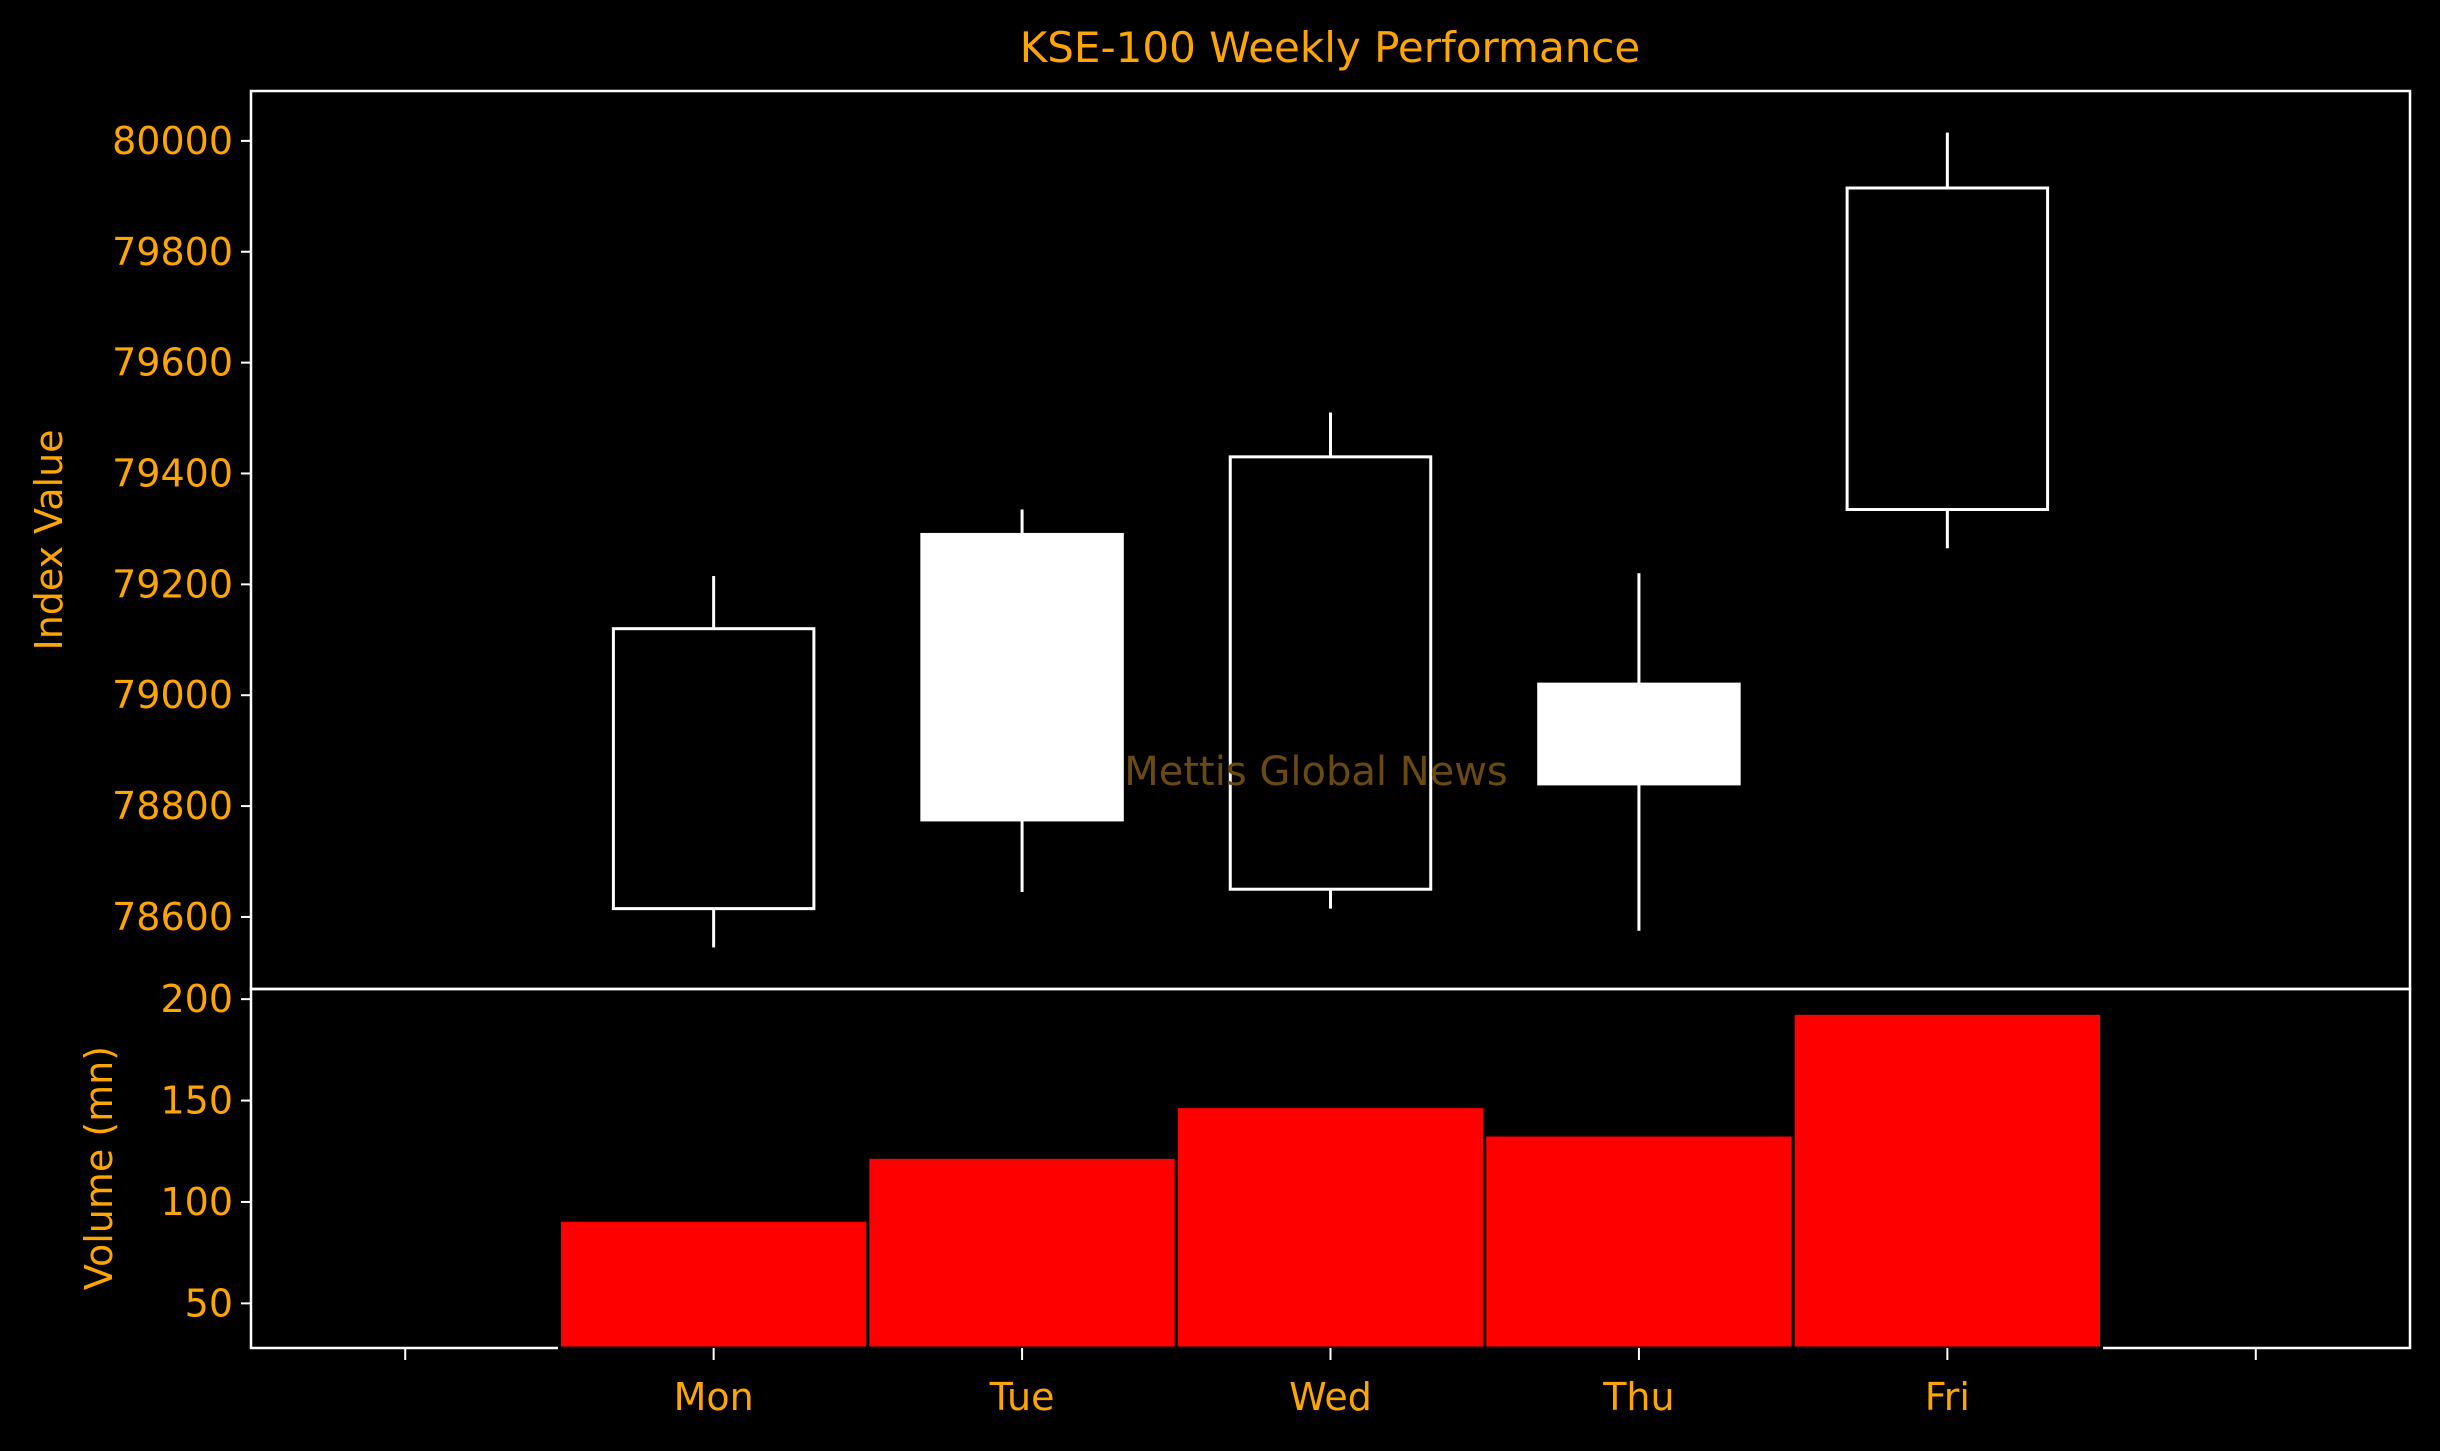 This screenshot has height=1451, width=2440. I want to click on candle-thu, so click(1639, 752).